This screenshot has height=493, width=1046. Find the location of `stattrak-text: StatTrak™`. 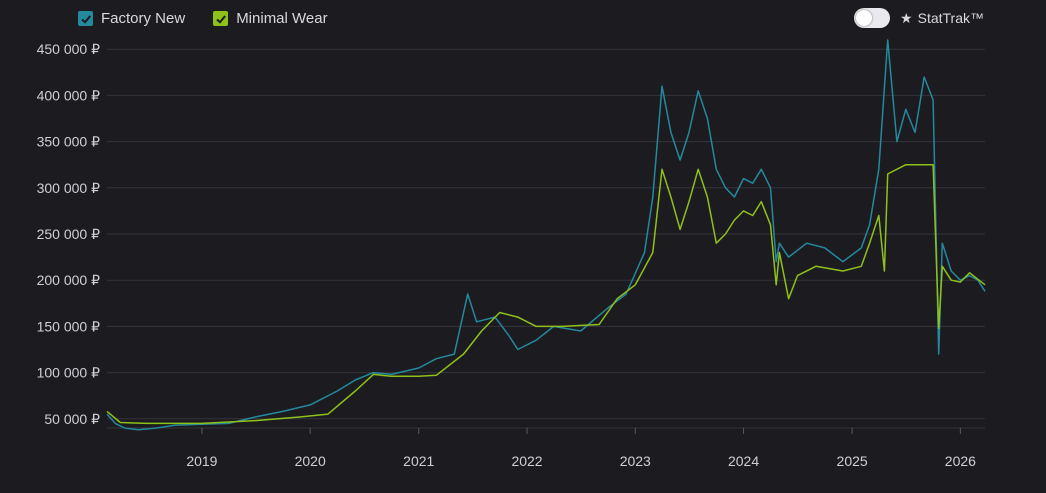

stattrak-text: StatTrak™ is located at coordinates (950, 18).